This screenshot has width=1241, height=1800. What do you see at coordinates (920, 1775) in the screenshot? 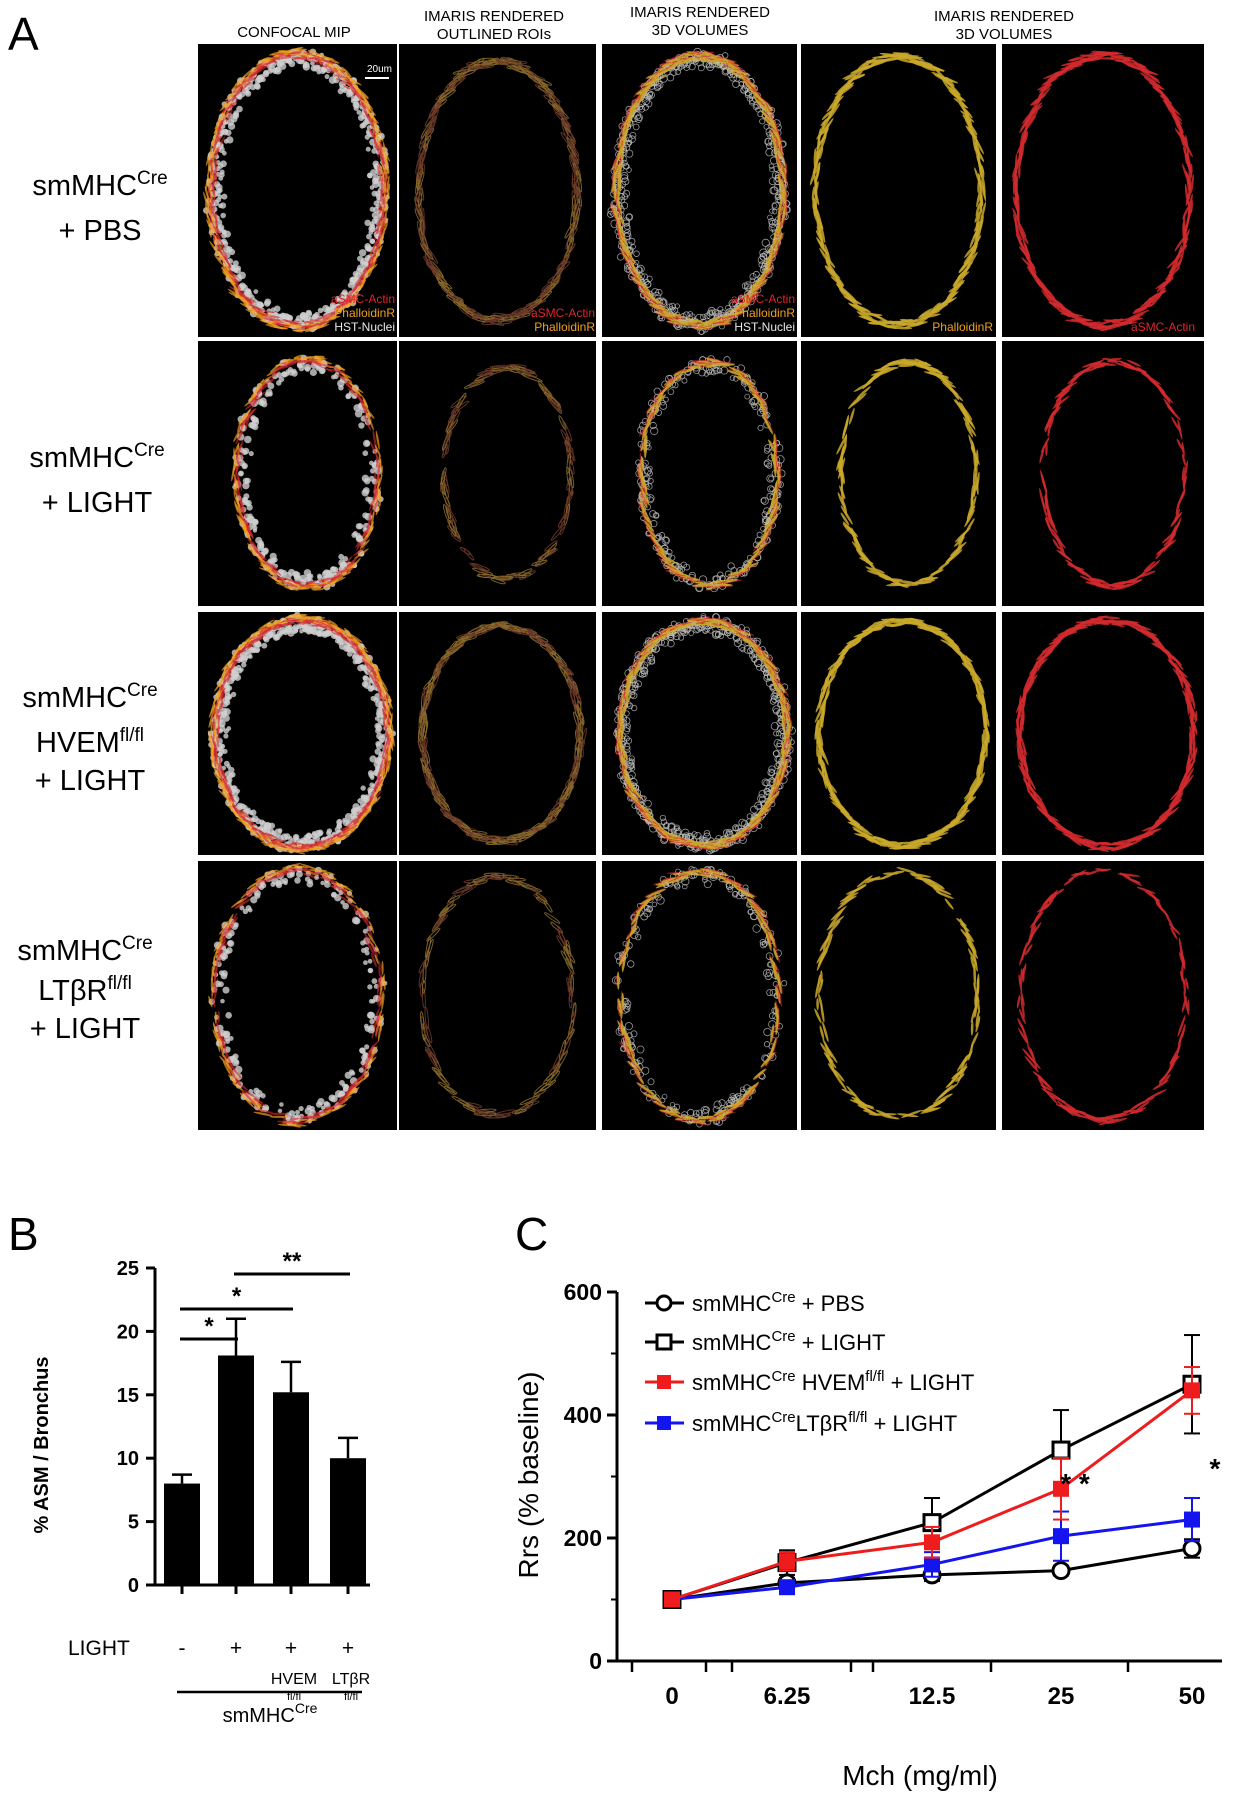
I see `panel-c-xlabel: Mch (mg/ml)` at bounding box center [920, 1775].